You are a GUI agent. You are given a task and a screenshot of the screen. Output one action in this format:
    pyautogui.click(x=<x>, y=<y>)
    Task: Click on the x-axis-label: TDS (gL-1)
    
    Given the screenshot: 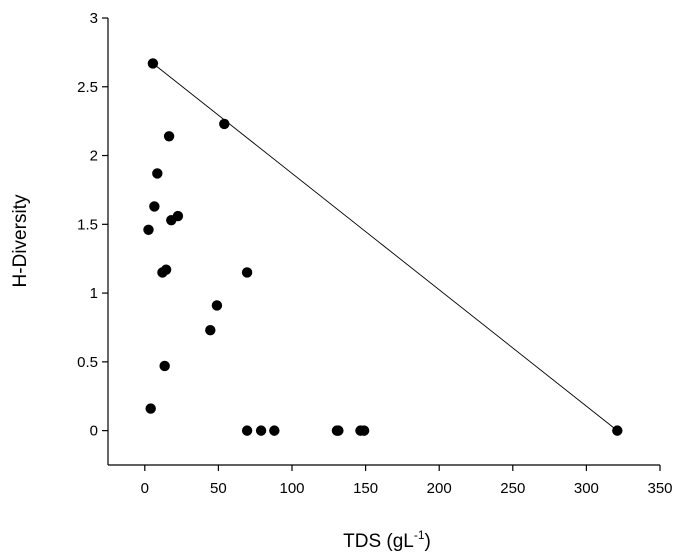 What is the action you would take?
    pyautogui.click(x=387, y=540)
    